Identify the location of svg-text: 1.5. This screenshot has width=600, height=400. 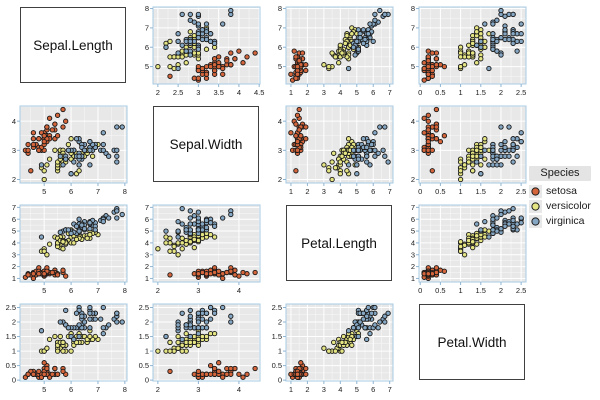
(11, 336).